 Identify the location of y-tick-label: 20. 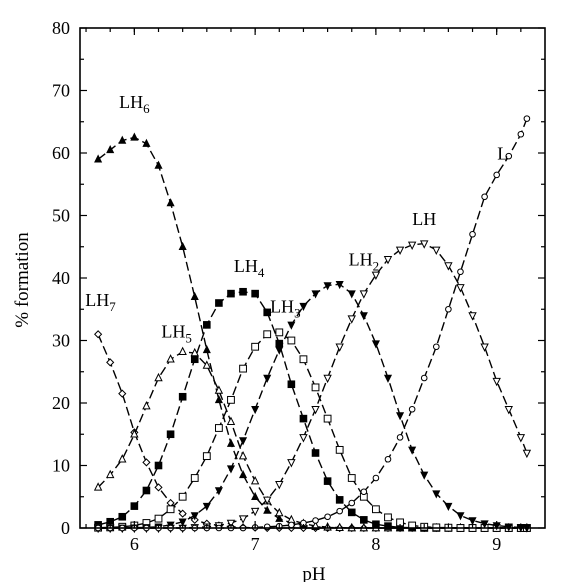
(61, 403).